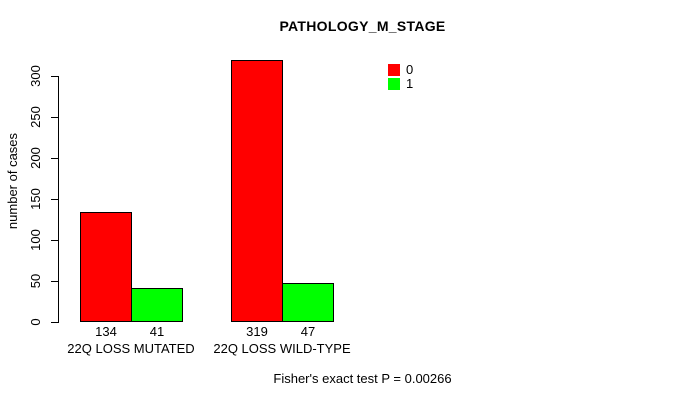  I want to click on x-category-label: 22Q LOSS MUTATED, so click(131, 348).